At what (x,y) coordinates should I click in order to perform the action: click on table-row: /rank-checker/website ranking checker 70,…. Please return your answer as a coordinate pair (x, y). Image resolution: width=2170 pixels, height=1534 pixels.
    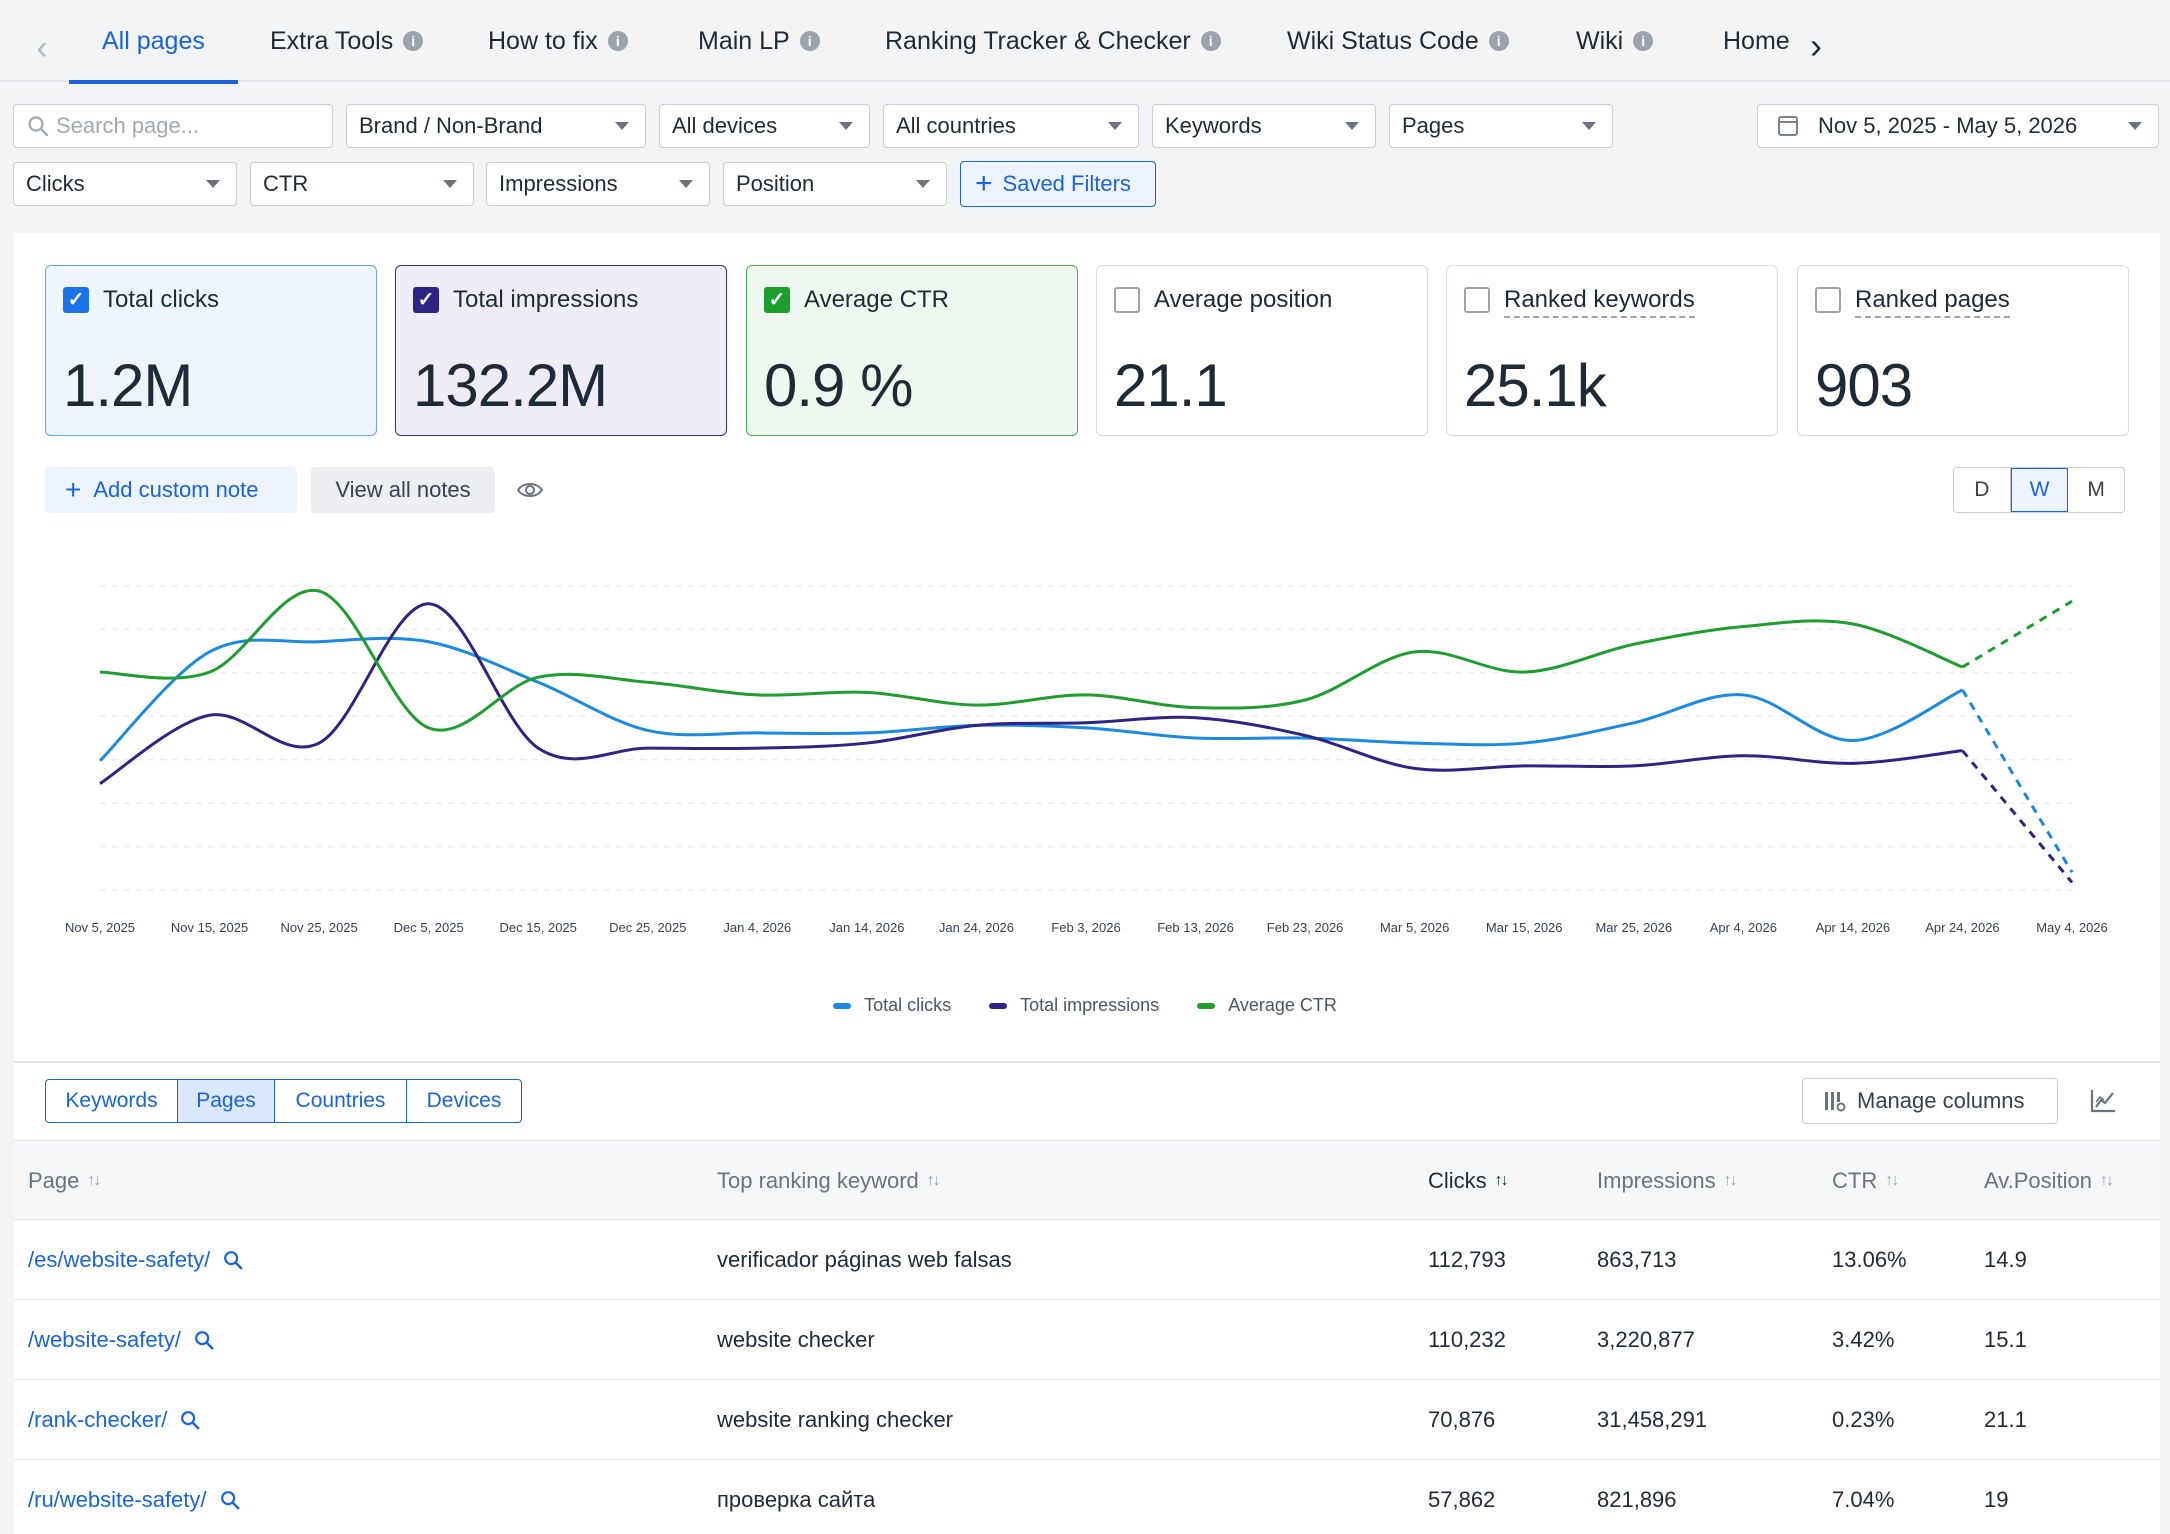
    Looking at the image, I should click on (1087, 1420).